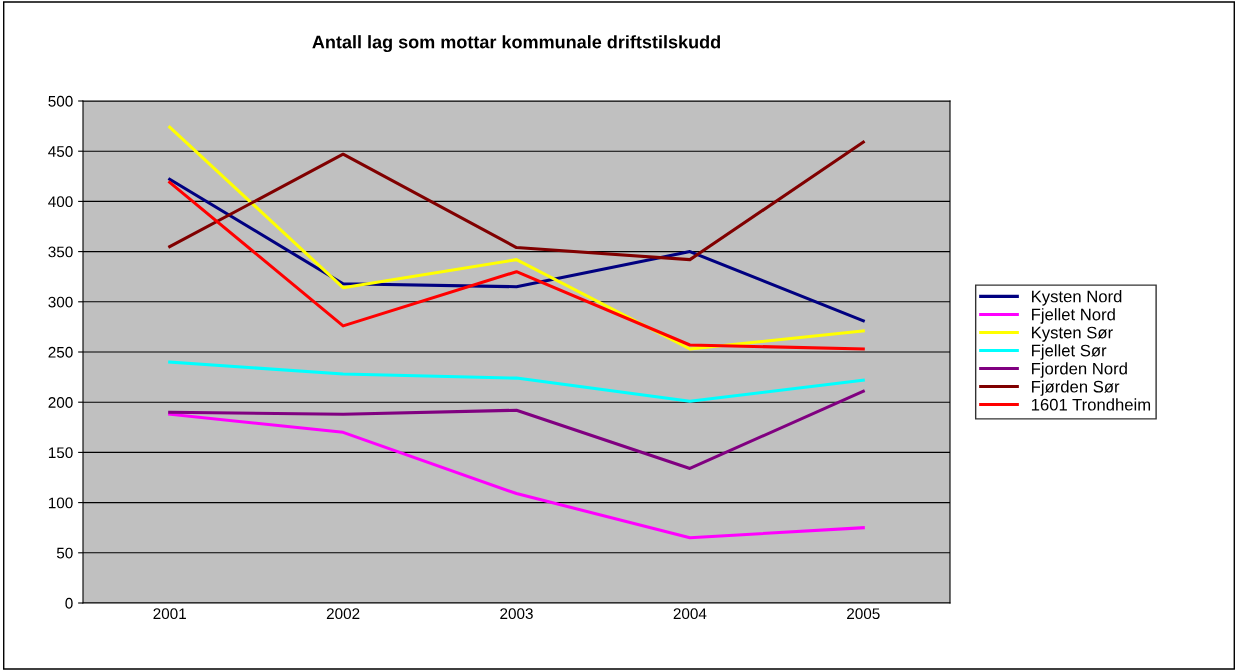 This screenshot has height=671, width=1238. What do you see at coordinates (1072, 334) in the screenshot?
I see `legend-label: Kysten Sør` at bounding box center [1072, 334].